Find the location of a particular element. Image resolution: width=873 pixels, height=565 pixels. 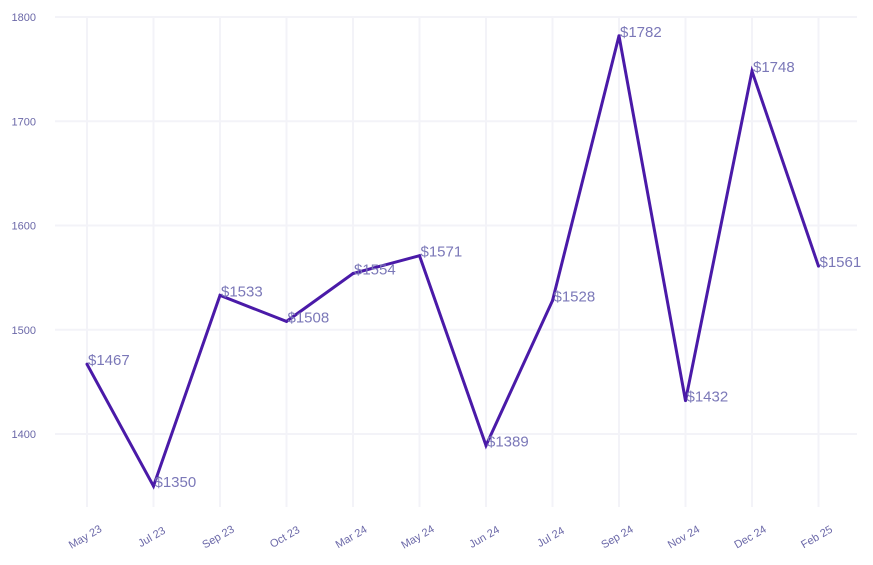

data-label: $1467 is located at coordinates (109, 360).